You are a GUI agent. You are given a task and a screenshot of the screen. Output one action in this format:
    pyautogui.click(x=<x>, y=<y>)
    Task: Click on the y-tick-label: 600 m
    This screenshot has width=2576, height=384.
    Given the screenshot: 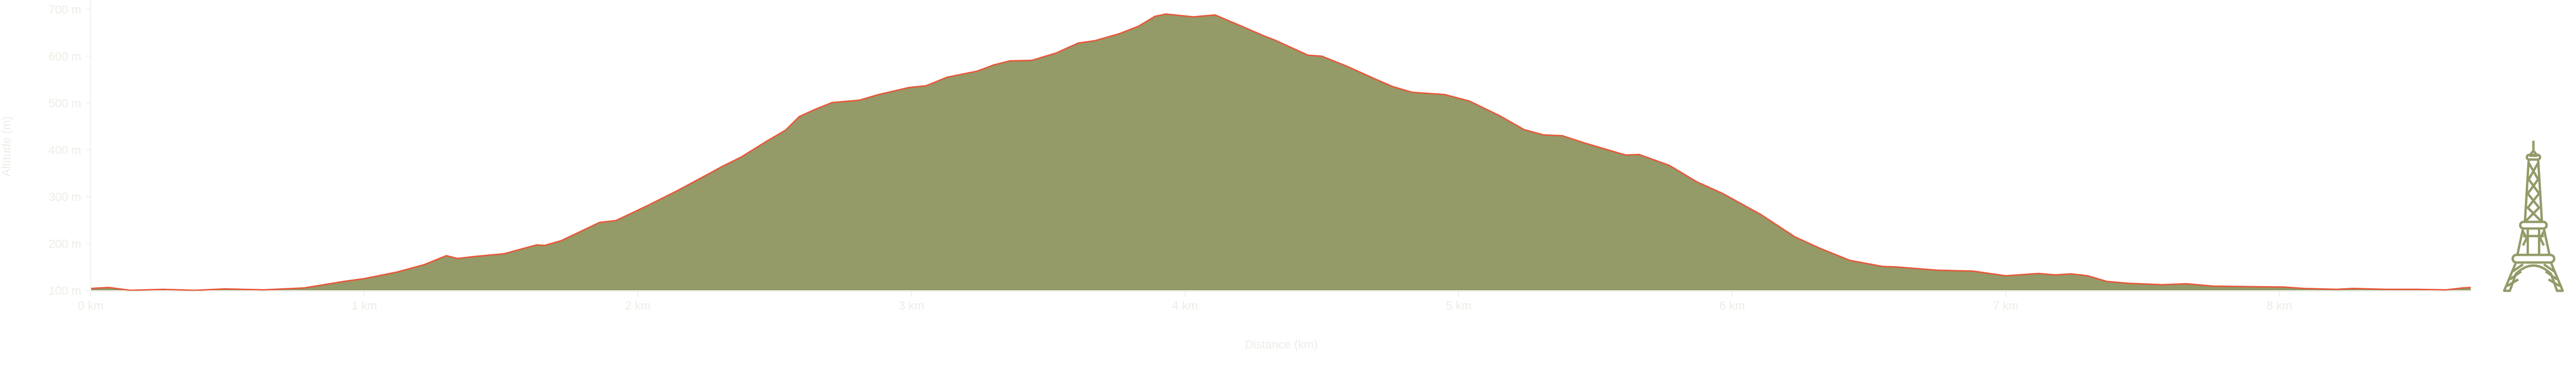 What is the action you would take?
    pyautogui.click(x=64, y=56)
    